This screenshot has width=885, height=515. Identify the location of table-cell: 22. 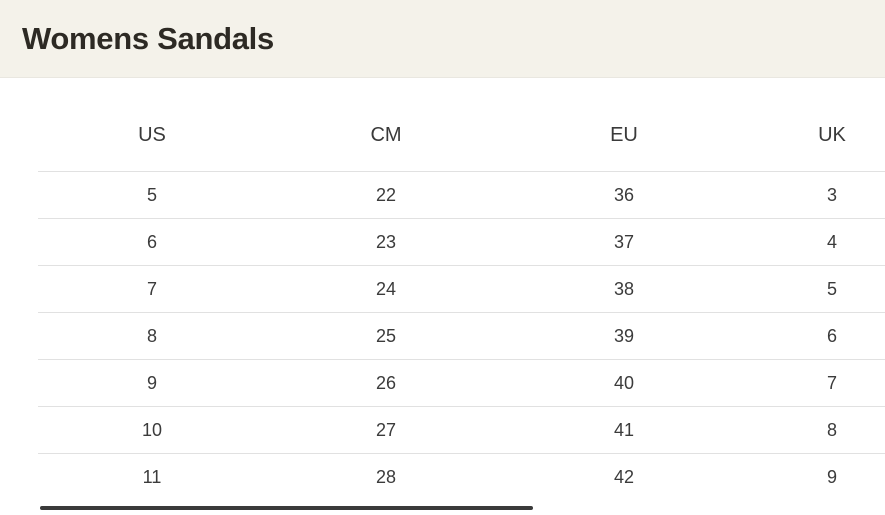
(386, 194).